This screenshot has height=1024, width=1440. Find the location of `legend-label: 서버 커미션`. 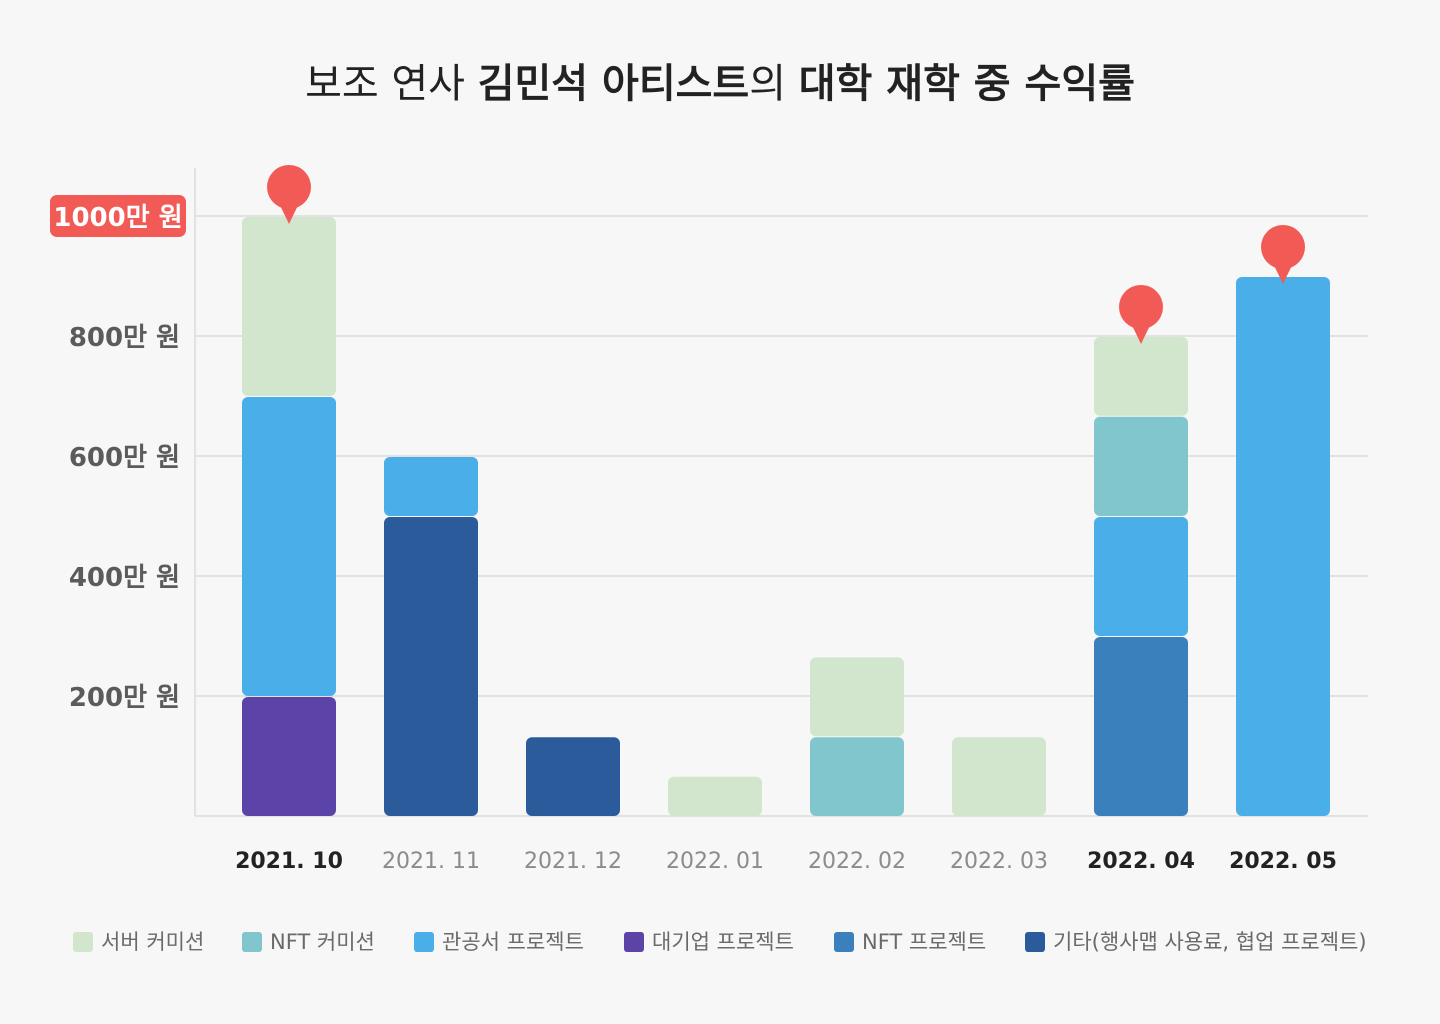

legend-label: 서버 커미션 is located at coordinates (152, 942).